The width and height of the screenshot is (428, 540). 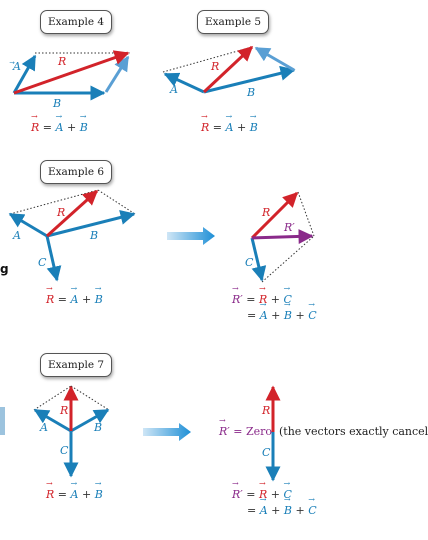 I want to click on ex5-equation: R → = A → + B →, so click(x=229, y=123).